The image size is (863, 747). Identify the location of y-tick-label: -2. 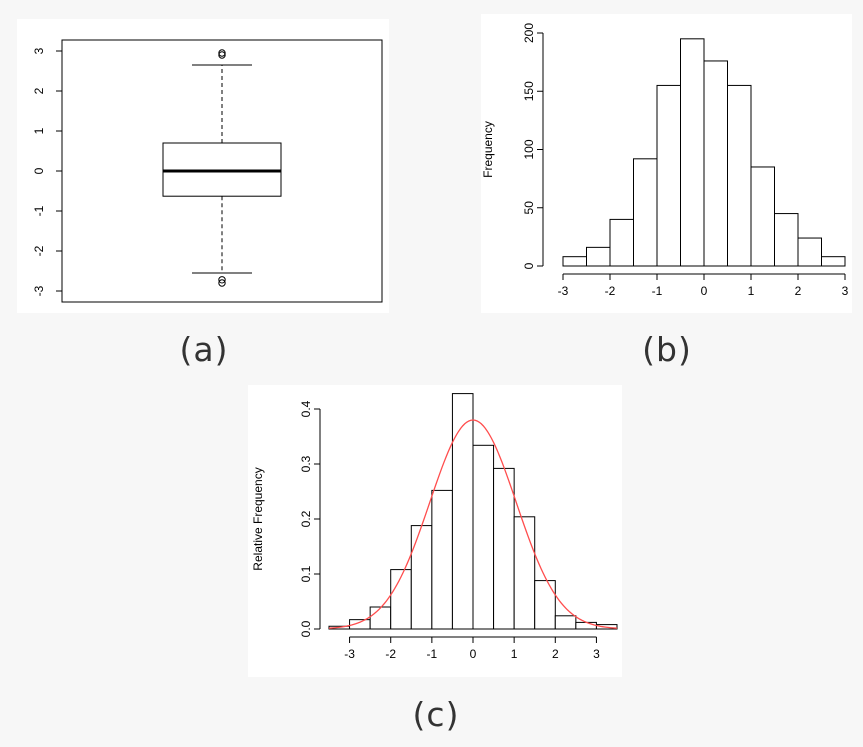
(39, 250).